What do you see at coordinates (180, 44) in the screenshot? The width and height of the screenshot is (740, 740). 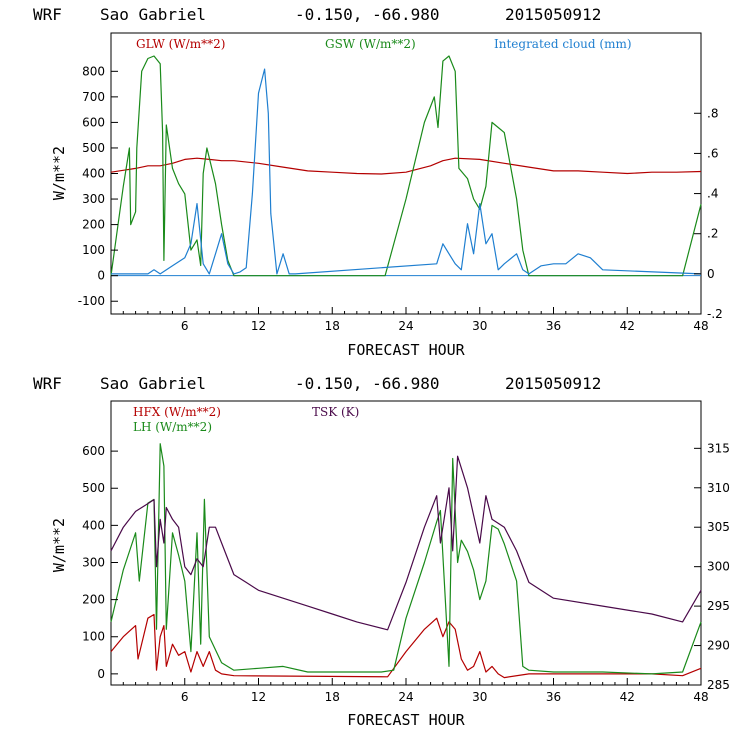 I see `legend-glw: GLW (W/m**2)` at bounding box center [180, 44].